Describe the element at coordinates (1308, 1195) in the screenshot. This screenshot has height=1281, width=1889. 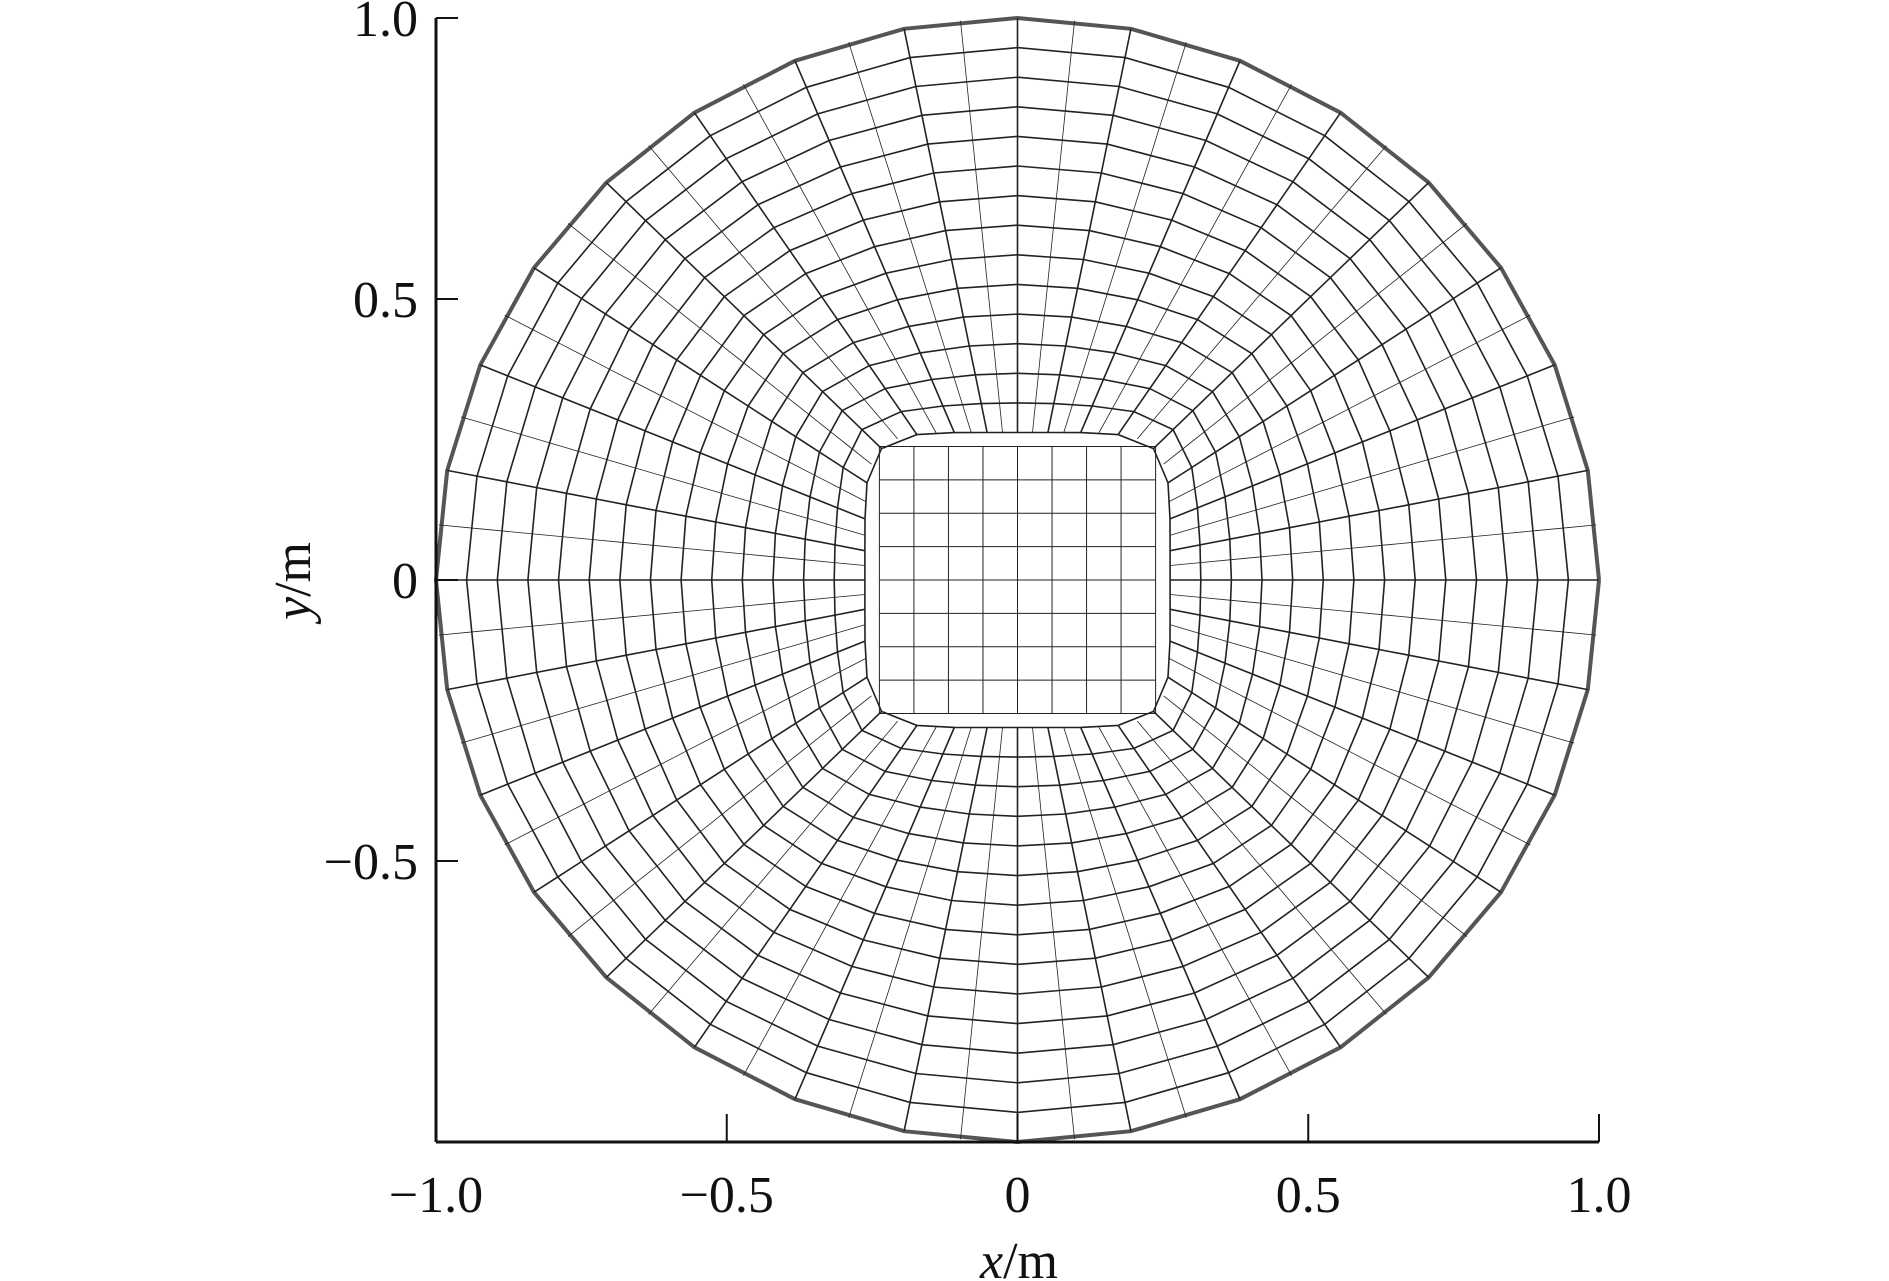
I see `x-tick-label: 0.5` at that location.